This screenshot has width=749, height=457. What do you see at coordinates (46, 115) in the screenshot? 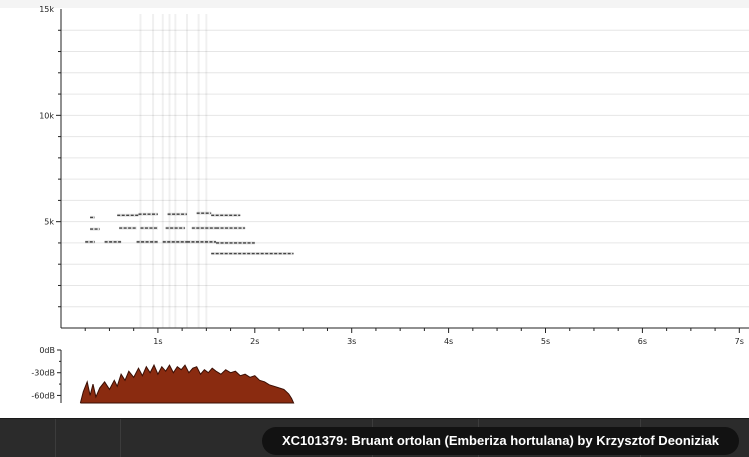
I see `y-tick-label: 10k` at bounding box center [46, 115].